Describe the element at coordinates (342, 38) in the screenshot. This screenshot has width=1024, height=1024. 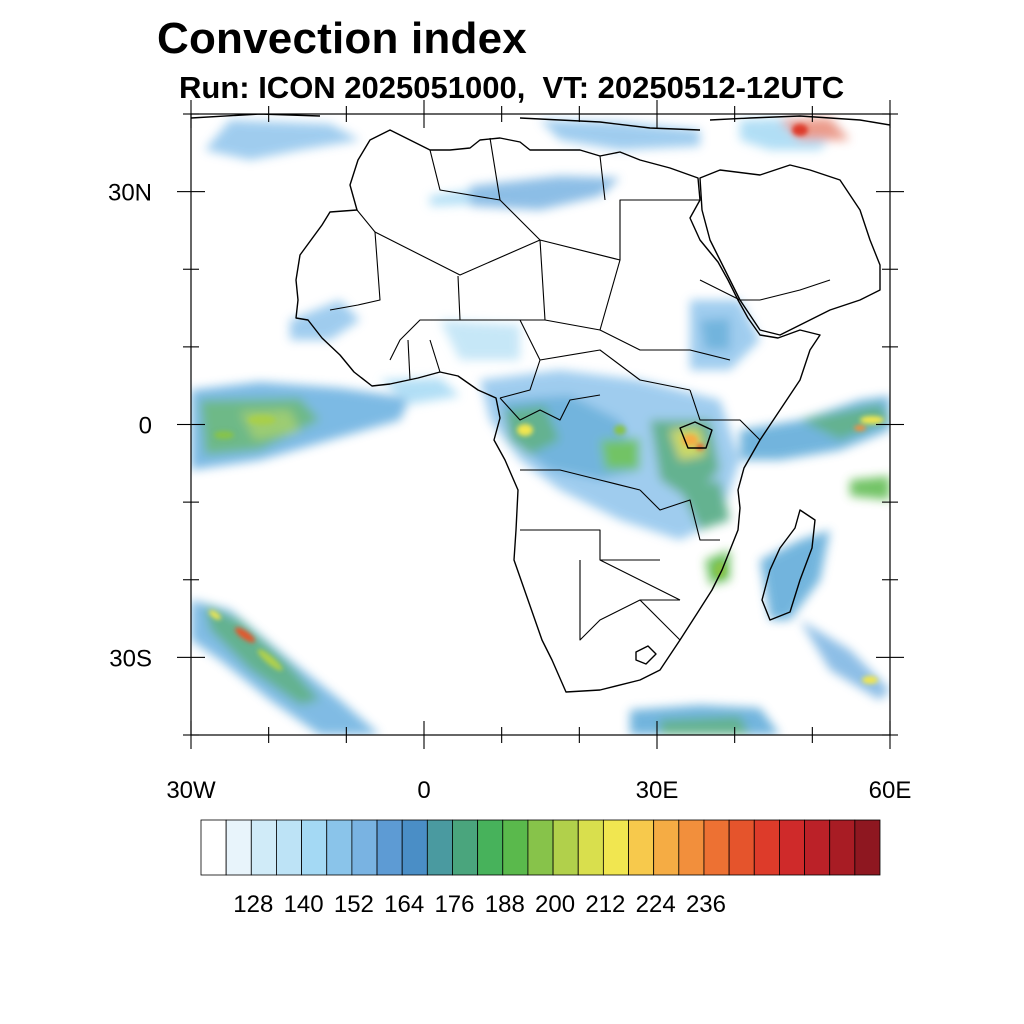
I see `chart-title: Convection index` at that location.